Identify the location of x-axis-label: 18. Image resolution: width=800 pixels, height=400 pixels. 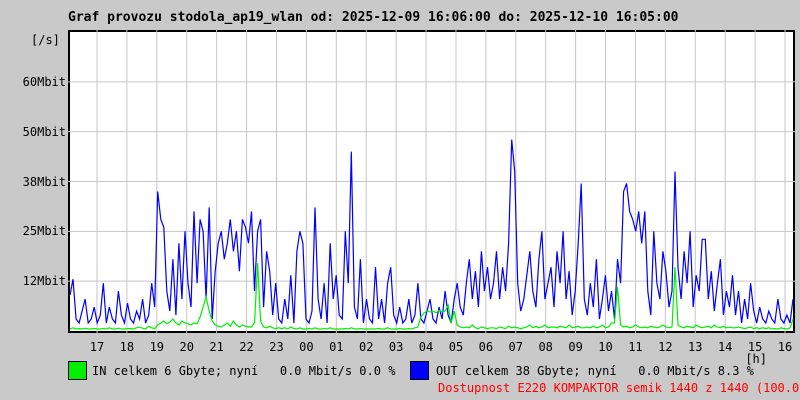
(127, 347).